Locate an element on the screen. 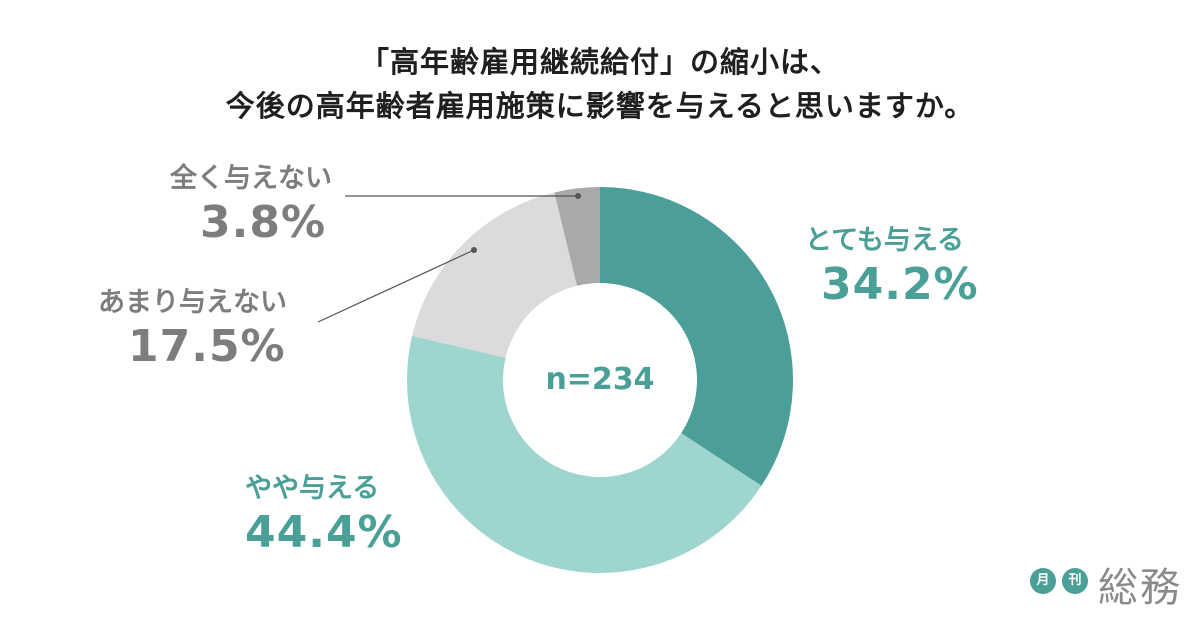  logo-brand: 総務 is located at coordinates (1140, 588).